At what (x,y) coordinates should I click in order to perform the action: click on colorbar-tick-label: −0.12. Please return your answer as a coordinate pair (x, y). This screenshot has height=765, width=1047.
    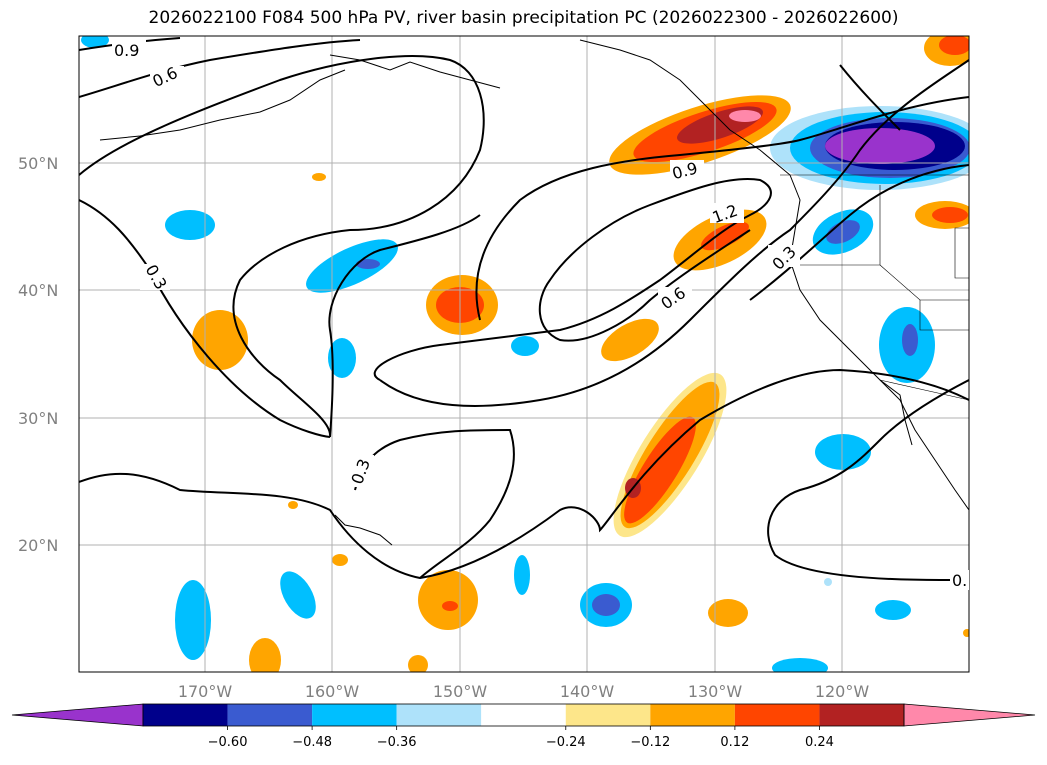
    Looking at the image, I should click on (650, 742).